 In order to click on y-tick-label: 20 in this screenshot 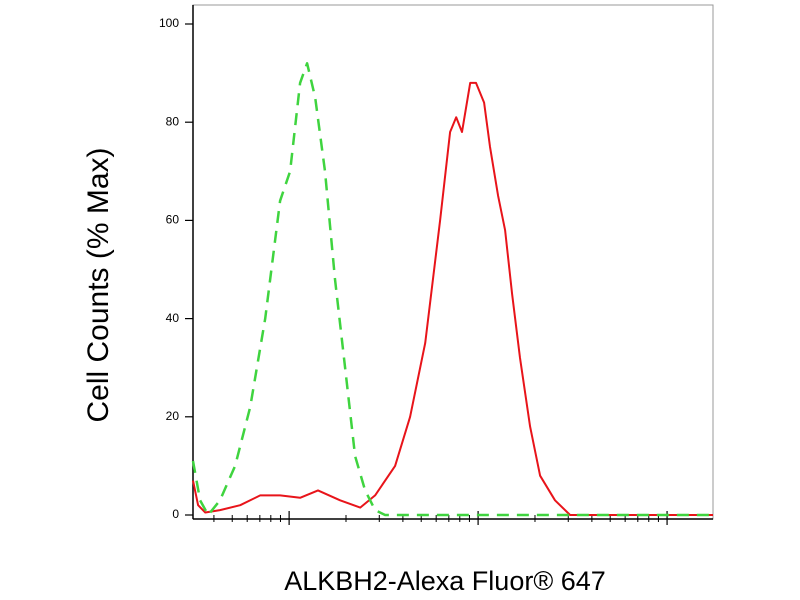, I will do `click(173, 416)`.